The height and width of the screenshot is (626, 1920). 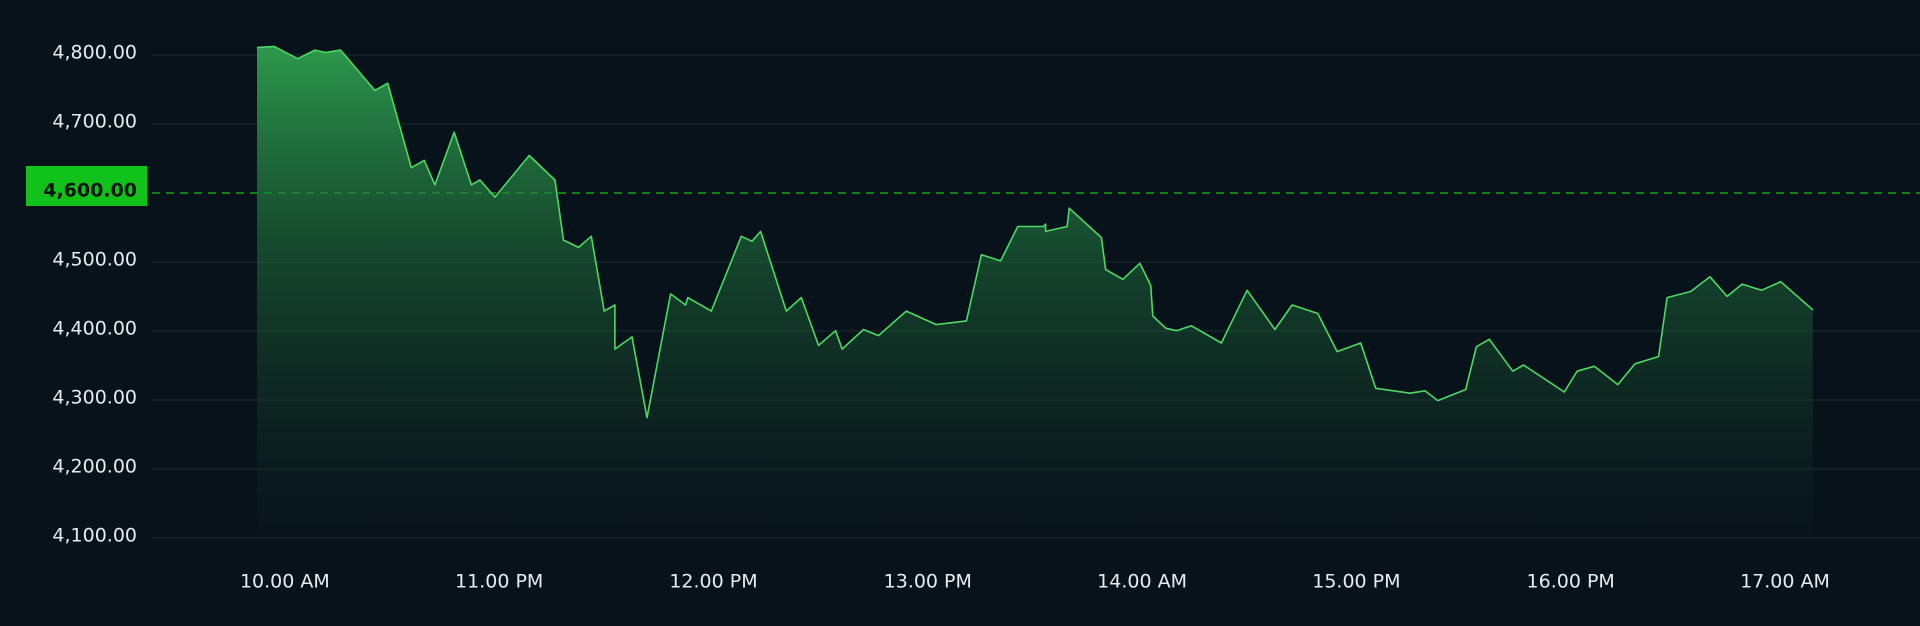 What do you see at coordinates (928, 582) in the screenshot?
I see `x-tick-label: 13.00 PM` at bounding box center [928, 582].